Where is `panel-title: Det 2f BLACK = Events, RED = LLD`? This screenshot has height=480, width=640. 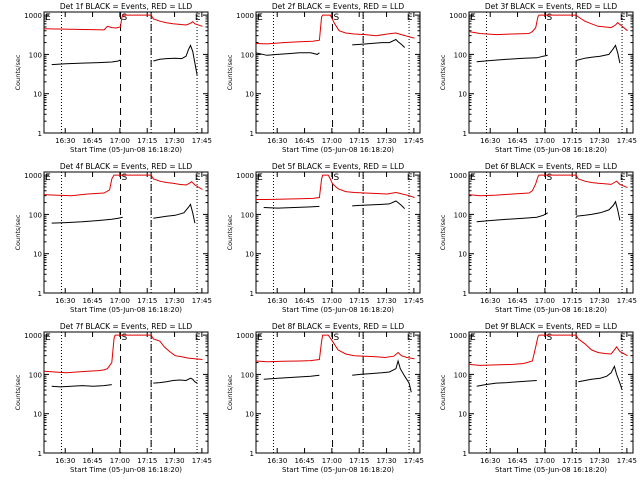
panel-title: Det 2f BLACK = Events, RED = LLD is located at coordinates (338, 6).